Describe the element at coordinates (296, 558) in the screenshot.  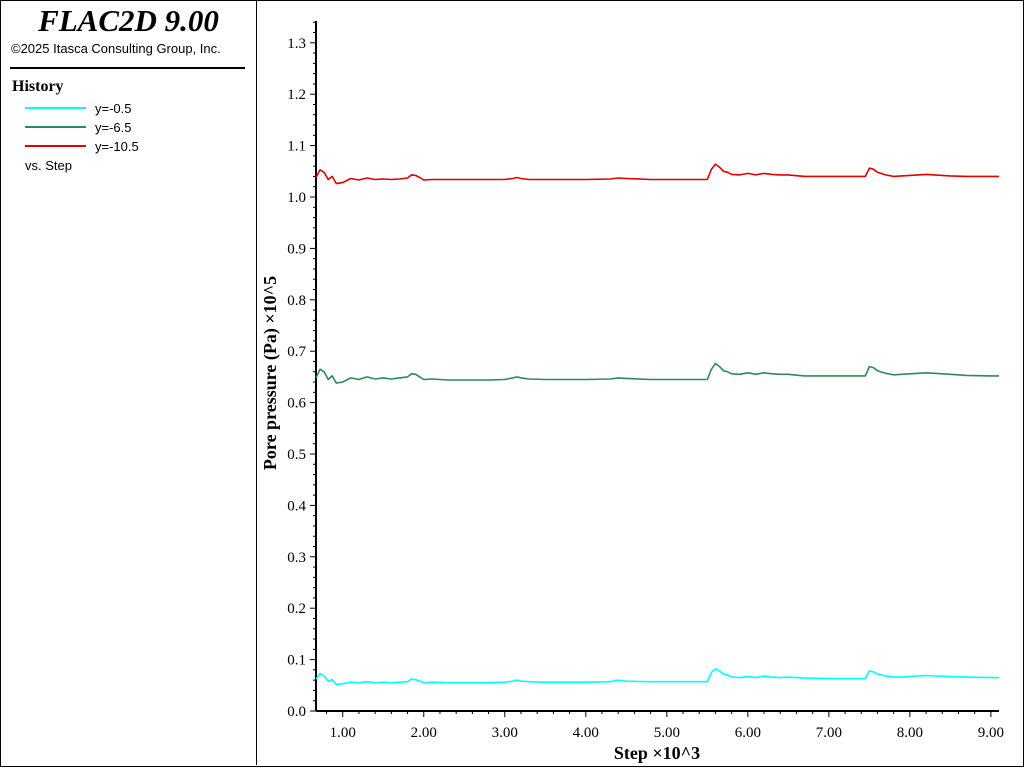
I see `y-tick-label: 0.3` at that location.